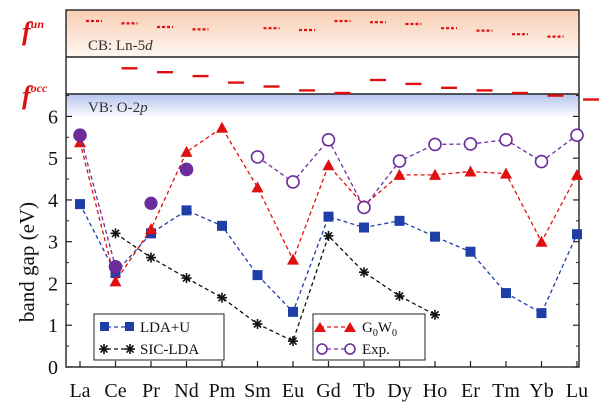 This screenshot has width=600, height=404. What do you see at coordinates (118, 108) in the screenshot?
I see `vb-label: VB: O-2p` at bounding box center [118, 108].